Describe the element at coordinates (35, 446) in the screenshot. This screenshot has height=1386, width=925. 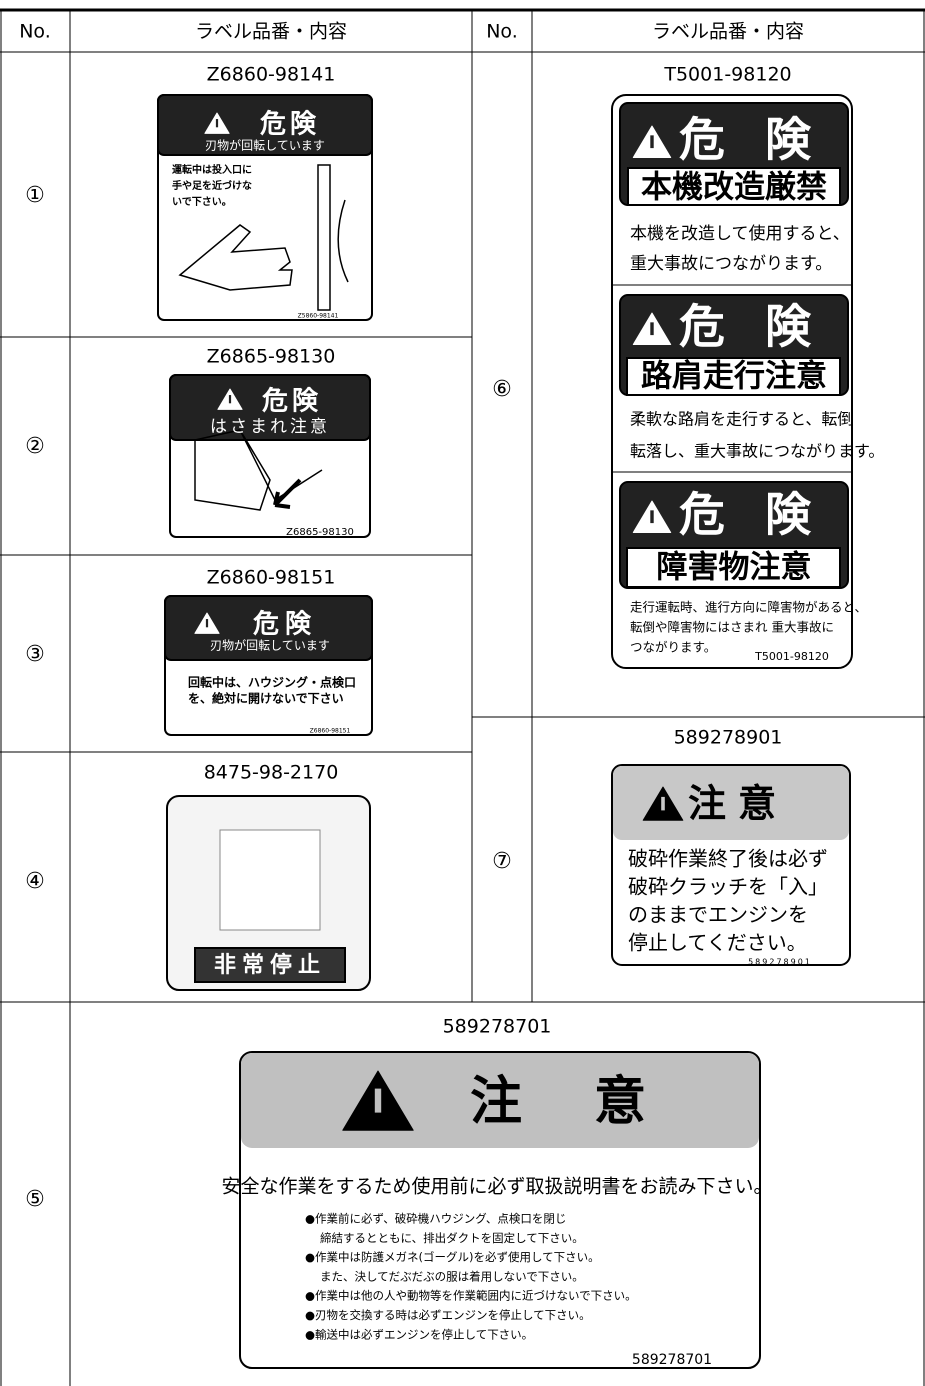
I see `row-number: ②` at that location.